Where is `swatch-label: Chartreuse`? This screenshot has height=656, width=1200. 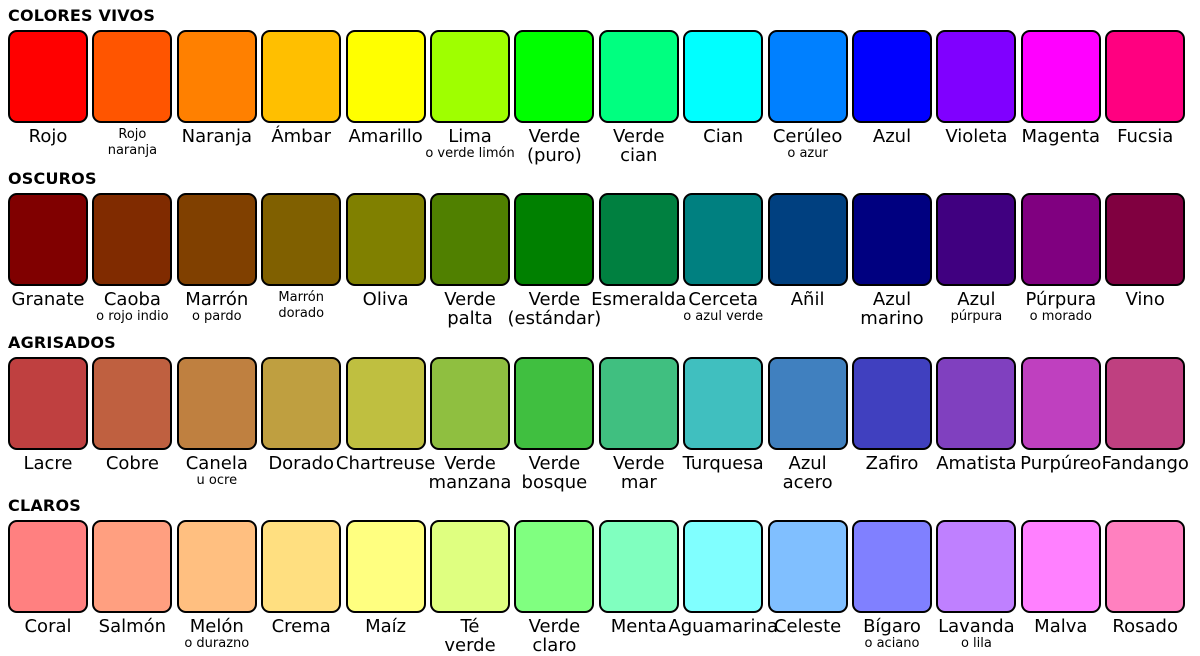
swatch-label: Chartreuse is located at coordinates (385, 463).